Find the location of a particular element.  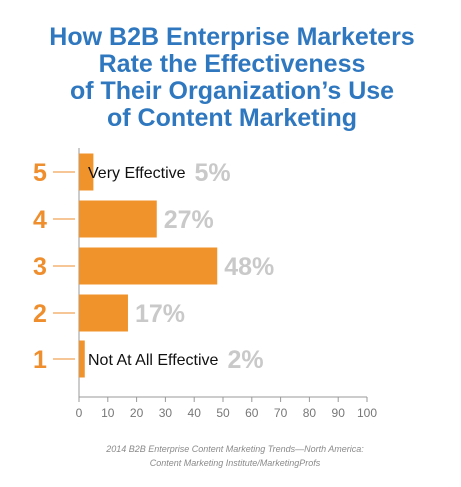

x-tick-label: 50 is located at coordinates (223, 413).